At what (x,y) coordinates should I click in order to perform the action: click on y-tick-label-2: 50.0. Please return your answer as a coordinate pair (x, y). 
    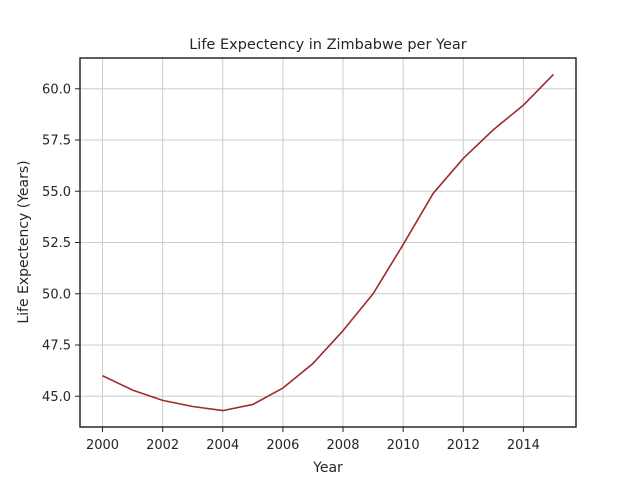
    Looking at the image, I should click on (56, 294).